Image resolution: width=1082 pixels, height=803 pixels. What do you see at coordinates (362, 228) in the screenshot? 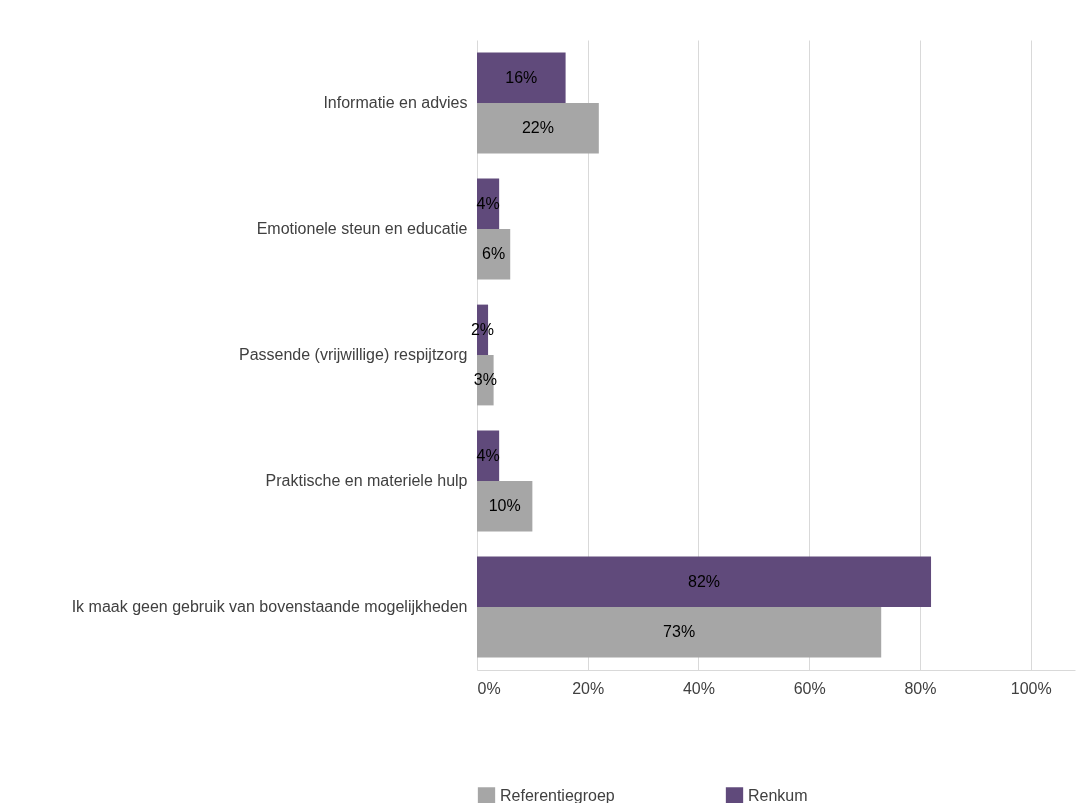
I see `y-tick-label: Emotionele steun en educatie` at bounding box center [362, 228].